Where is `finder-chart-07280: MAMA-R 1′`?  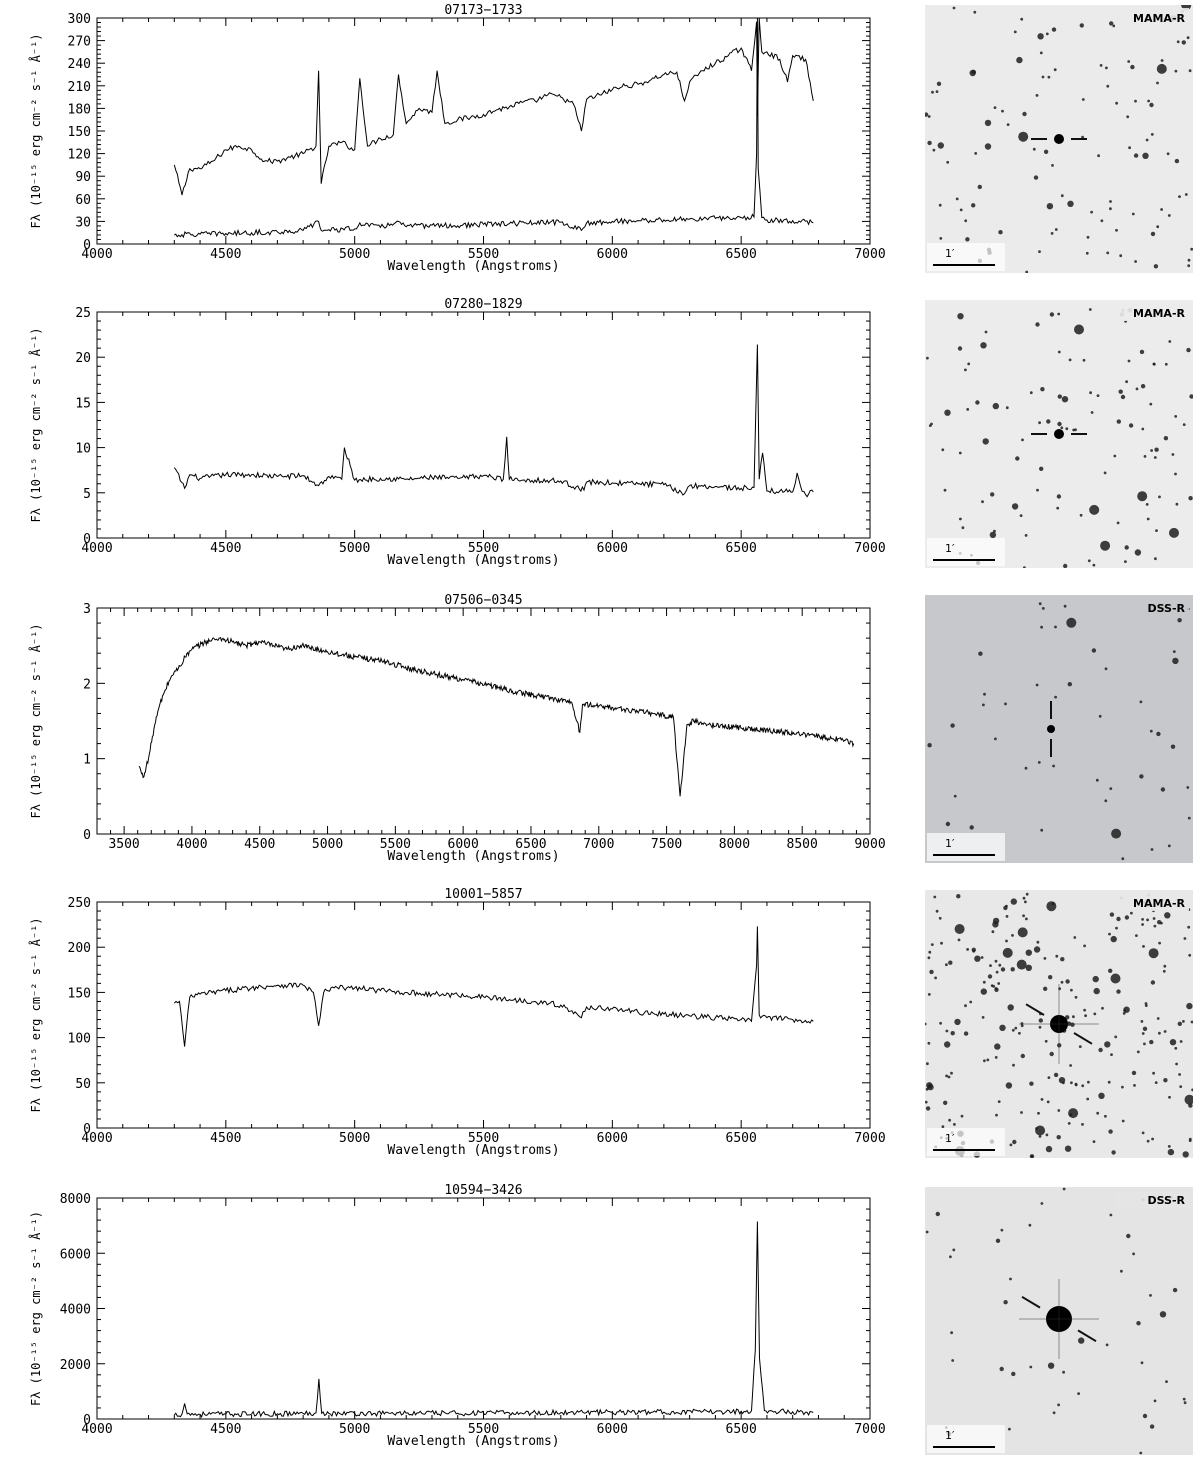
finder-chart-07280: MAMA-R 1′ is located at coordinates (1059, 434).